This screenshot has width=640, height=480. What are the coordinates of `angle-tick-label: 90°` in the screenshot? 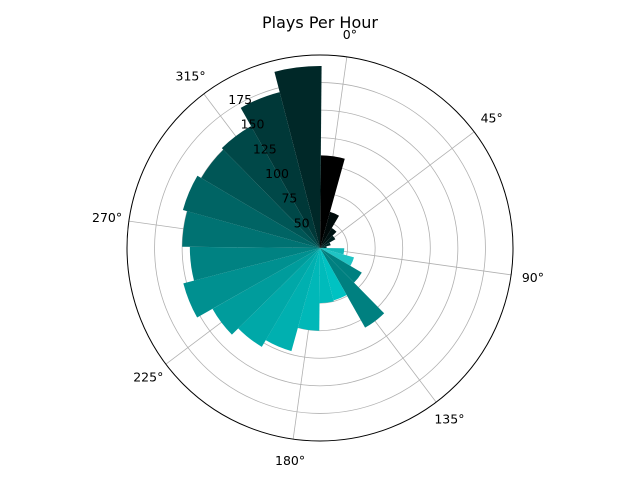 It's located at (533, 277).